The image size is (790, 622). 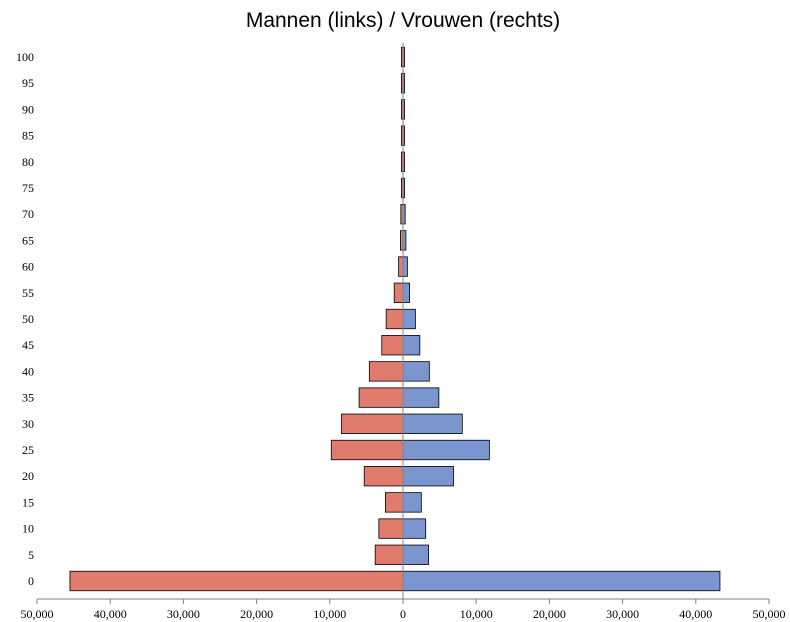 What do you see at coordinates (28, 398) in the screenshot?
I see `y-tick-label: 35` at bounding box center [28, 398].